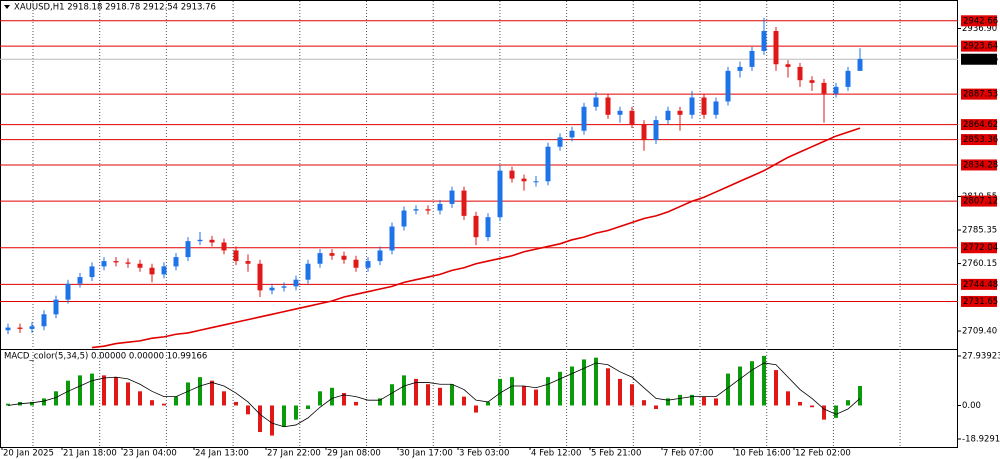 The image size is (1000, 459). I want to click on level-label: 2864.62, so click(980, 125).